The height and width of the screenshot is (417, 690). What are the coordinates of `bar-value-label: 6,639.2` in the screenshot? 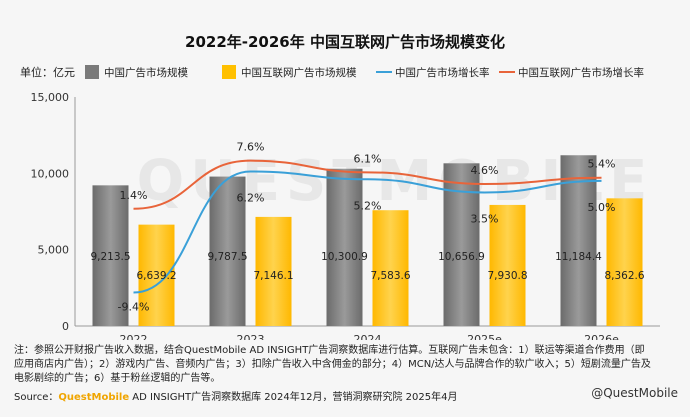 It's located at (156, 276).